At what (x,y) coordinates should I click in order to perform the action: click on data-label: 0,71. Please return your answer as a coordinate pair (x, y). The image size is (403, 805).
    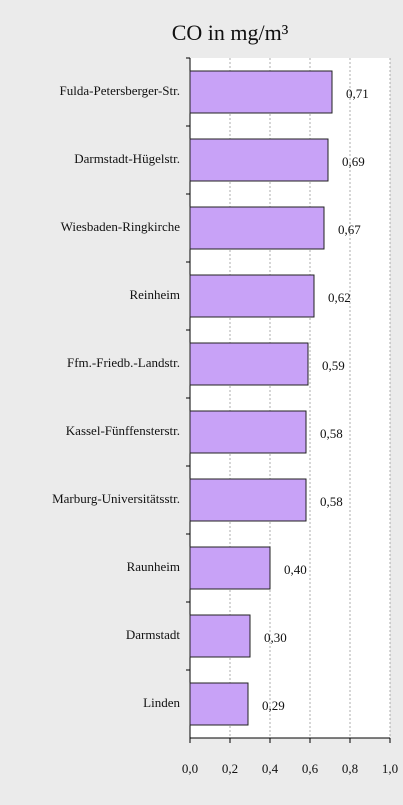
    Looking at the image, I should click on (357, 93).